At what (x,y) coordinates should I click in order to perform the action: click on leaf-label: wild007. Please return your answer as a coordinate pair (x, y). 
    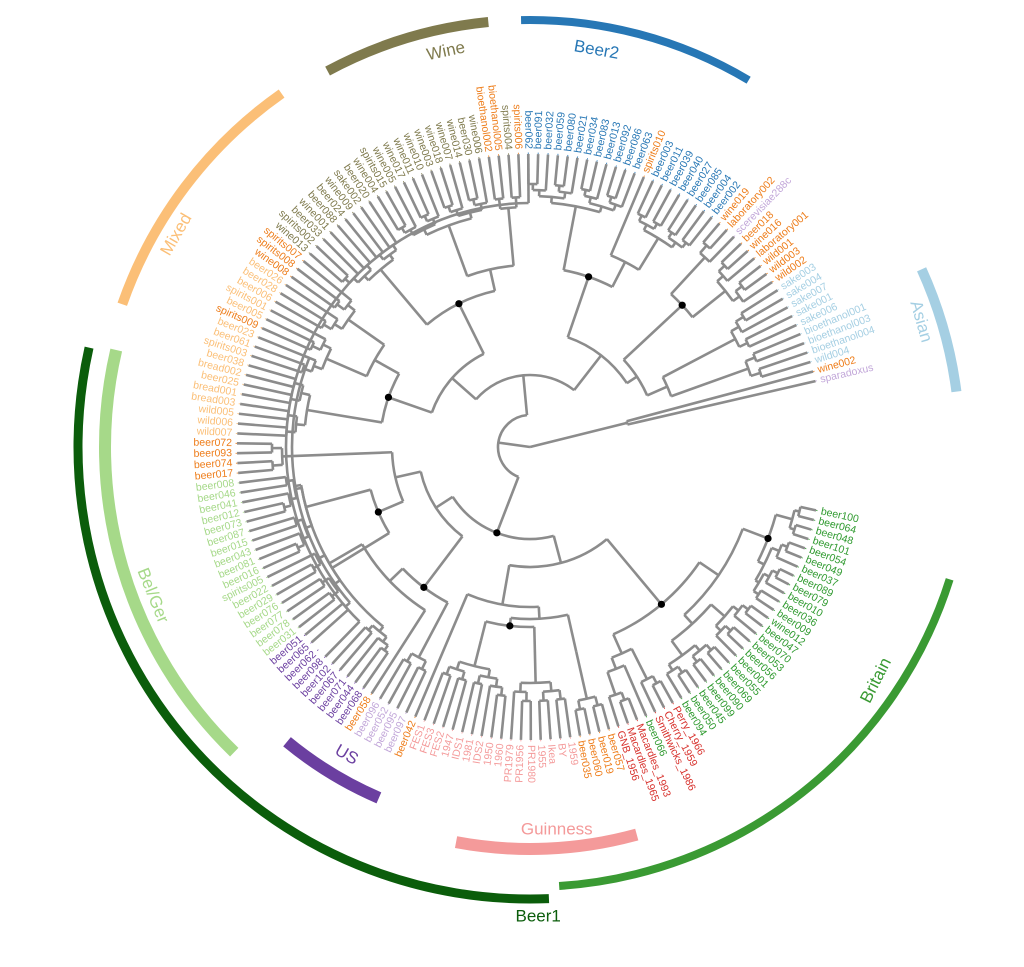
    Looking at the image, I should click on (213, 432).